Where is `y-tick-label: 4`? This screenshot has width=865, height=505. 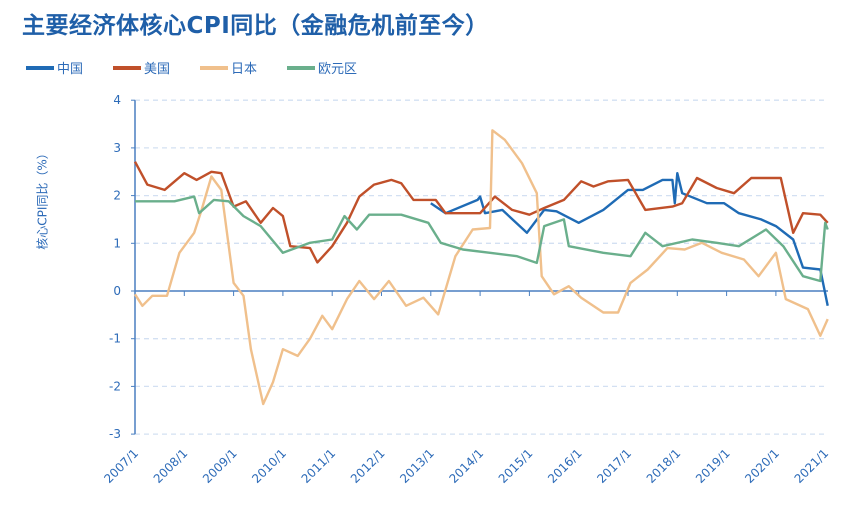 y-tick-label: 4 is located at coordinates (117, 100).